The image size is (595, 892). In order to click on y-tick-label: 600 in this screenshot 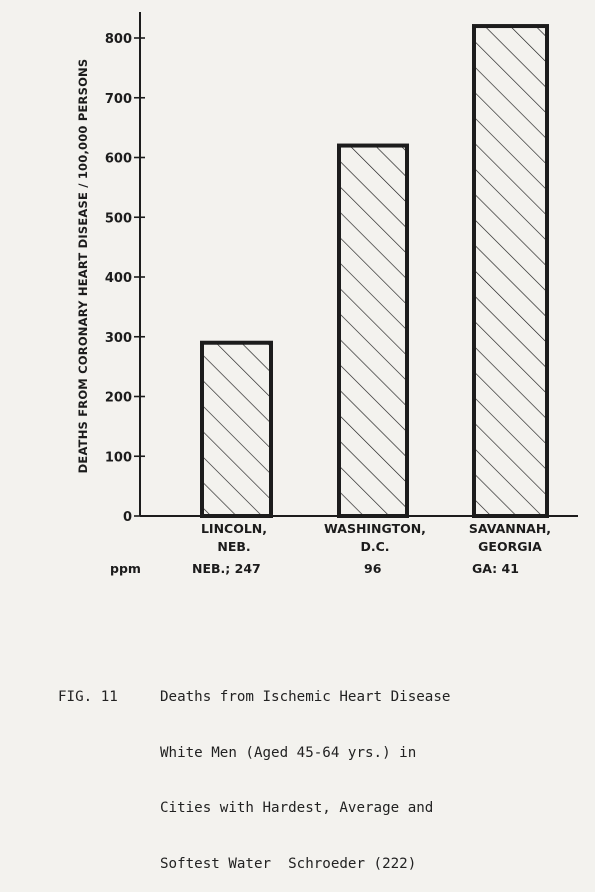, I will do `click(118, 159)`.